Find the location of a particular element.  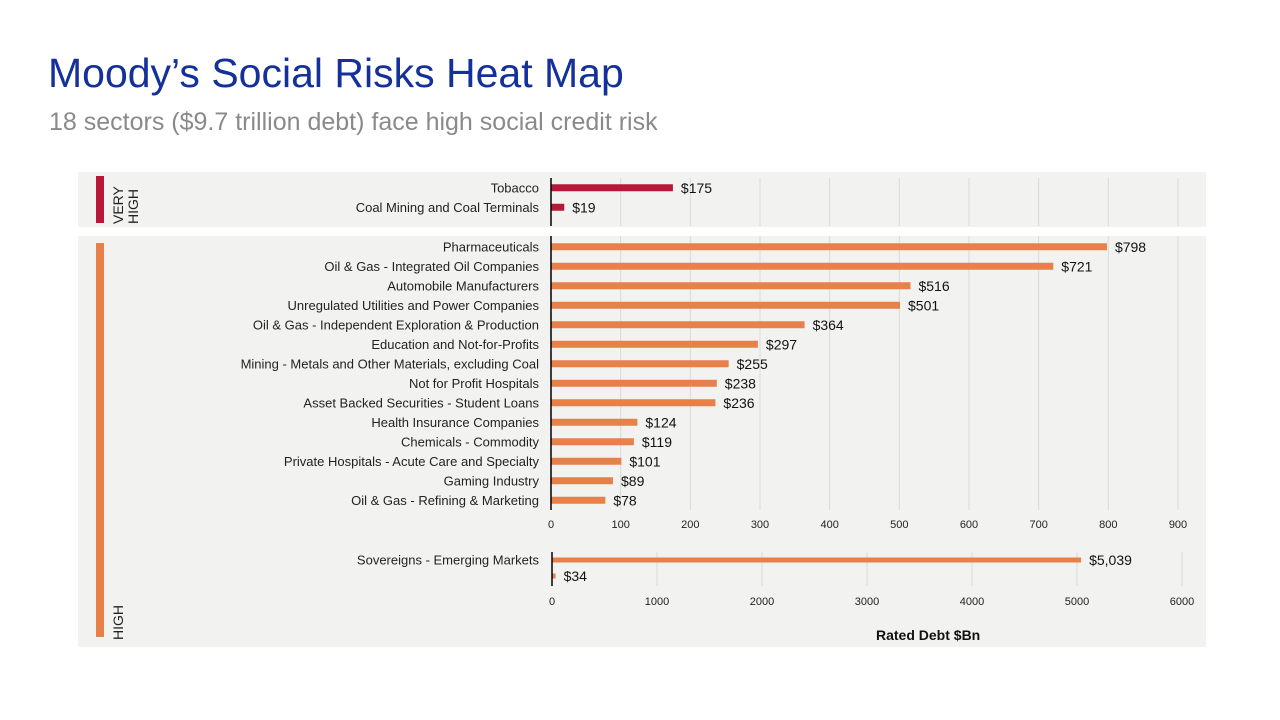

category-label: Tobacco is located at coordinates (515, 187).